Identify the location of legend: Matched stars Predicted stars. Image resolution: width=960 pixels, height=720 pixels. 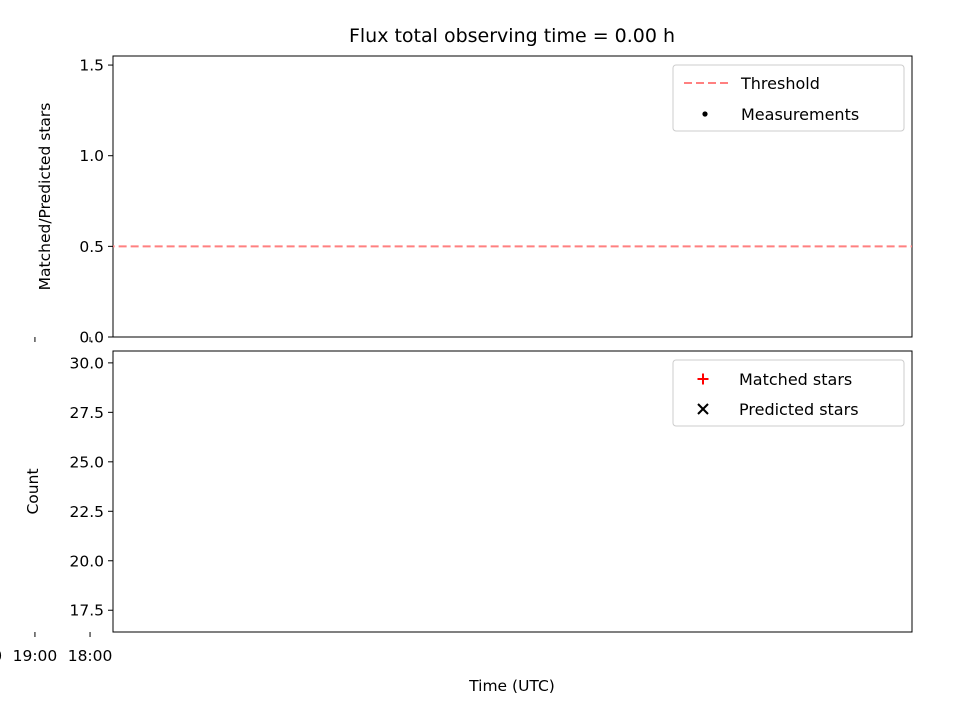
(788, 393).